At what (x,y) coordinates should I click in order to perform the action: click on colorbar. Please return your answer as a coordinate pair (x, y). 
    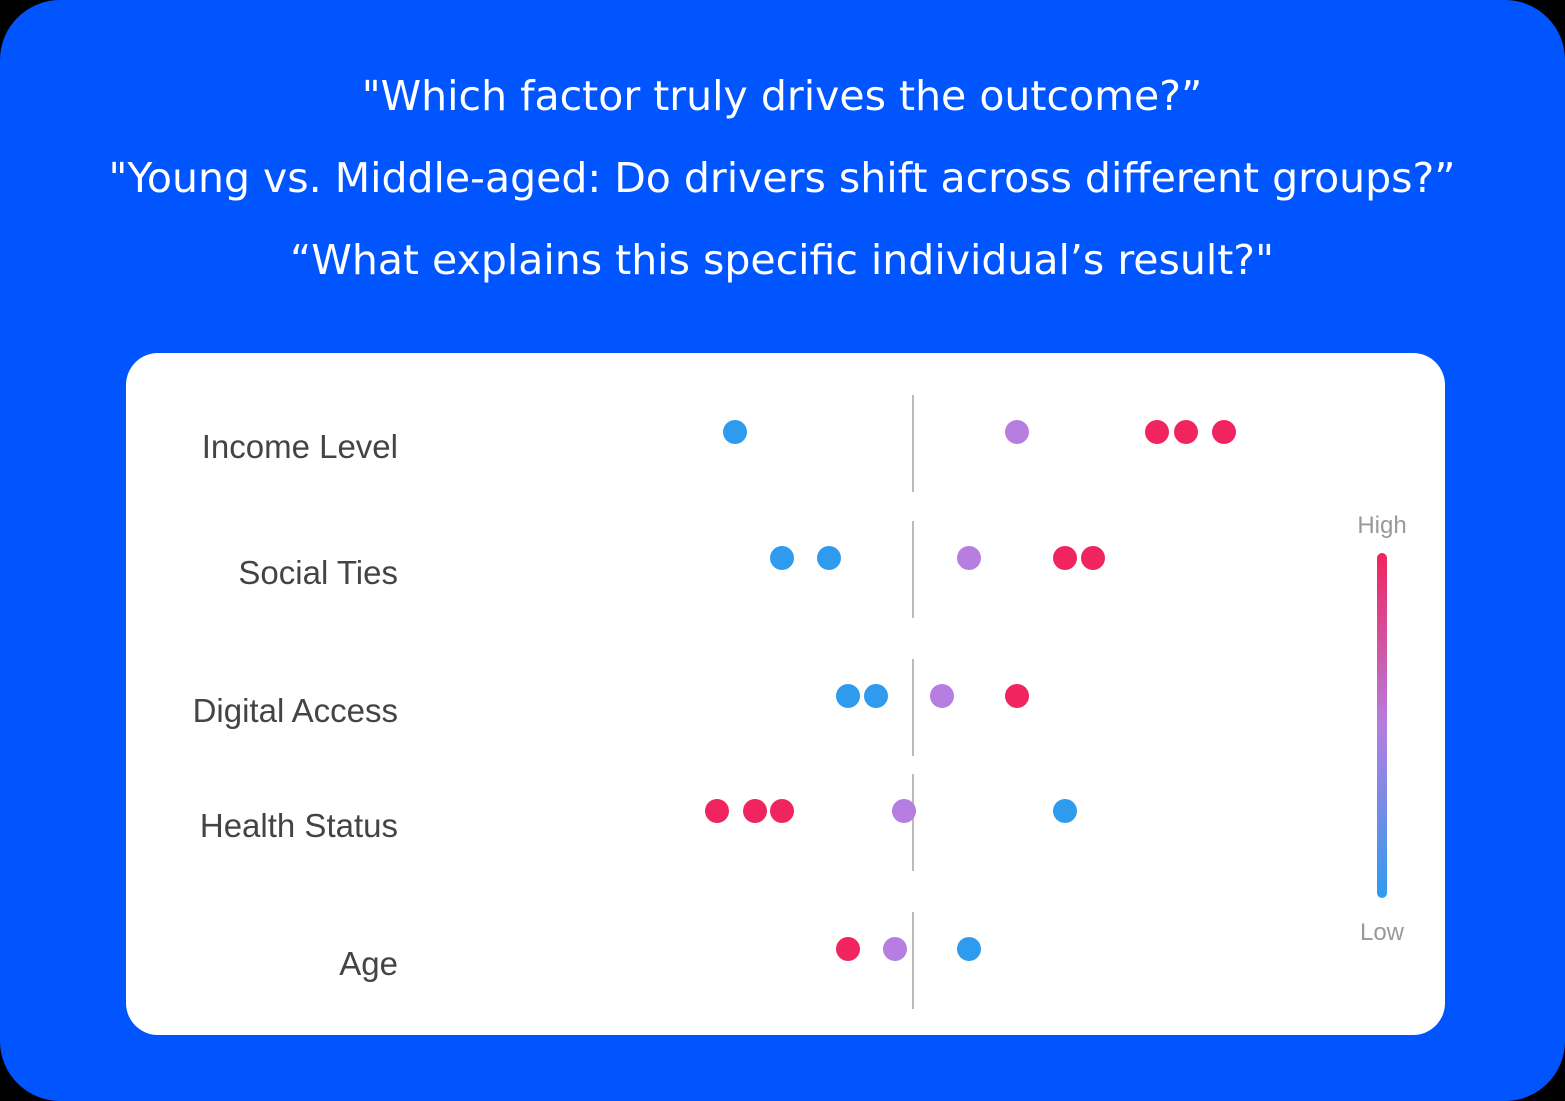
    Looking at the image, I should click on (1382, 725).